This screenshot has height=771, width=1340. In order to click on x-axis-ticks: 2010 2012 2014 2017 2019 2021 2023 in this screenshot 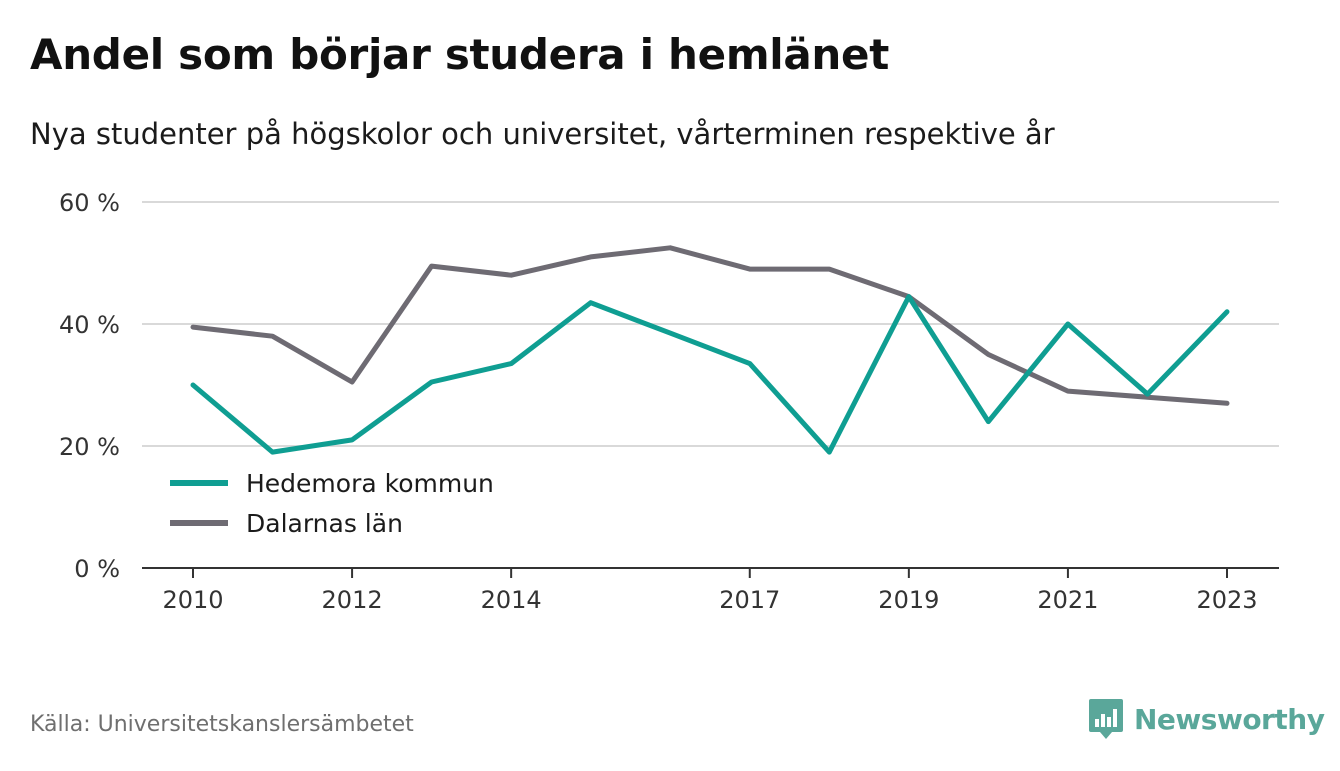, I will do `click(710, 591)`.